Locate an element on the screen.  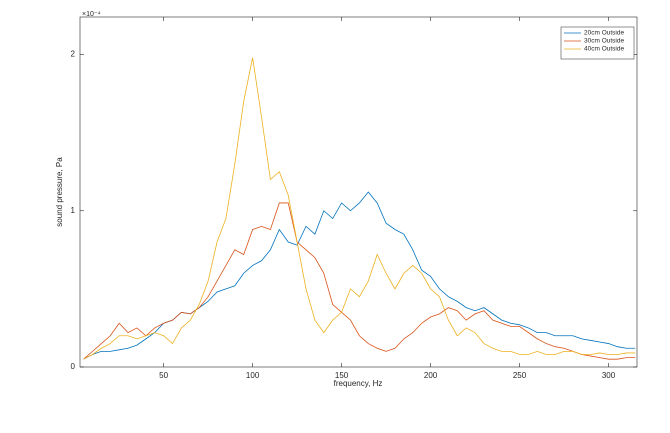
x-tick-label: 250 is located at coordinates (520, 375).